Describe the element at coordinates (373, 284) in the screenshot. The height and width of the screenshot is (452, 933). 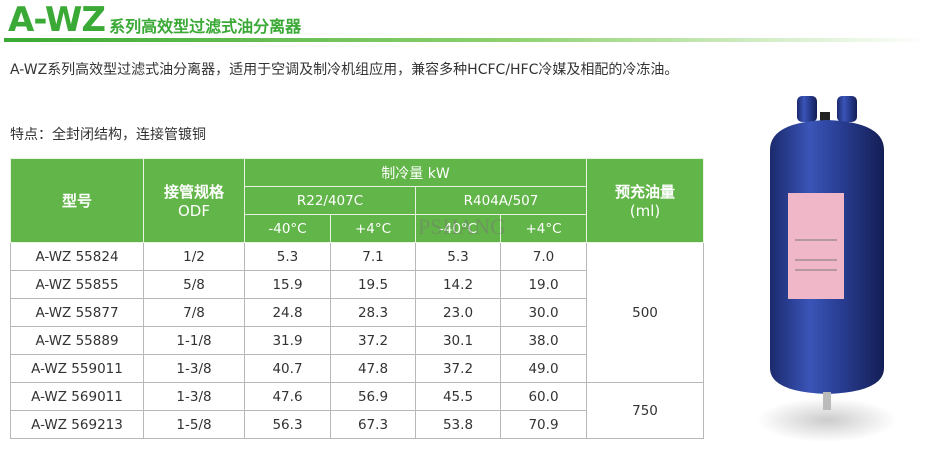
I see `table-cell: 19.5` at that location.